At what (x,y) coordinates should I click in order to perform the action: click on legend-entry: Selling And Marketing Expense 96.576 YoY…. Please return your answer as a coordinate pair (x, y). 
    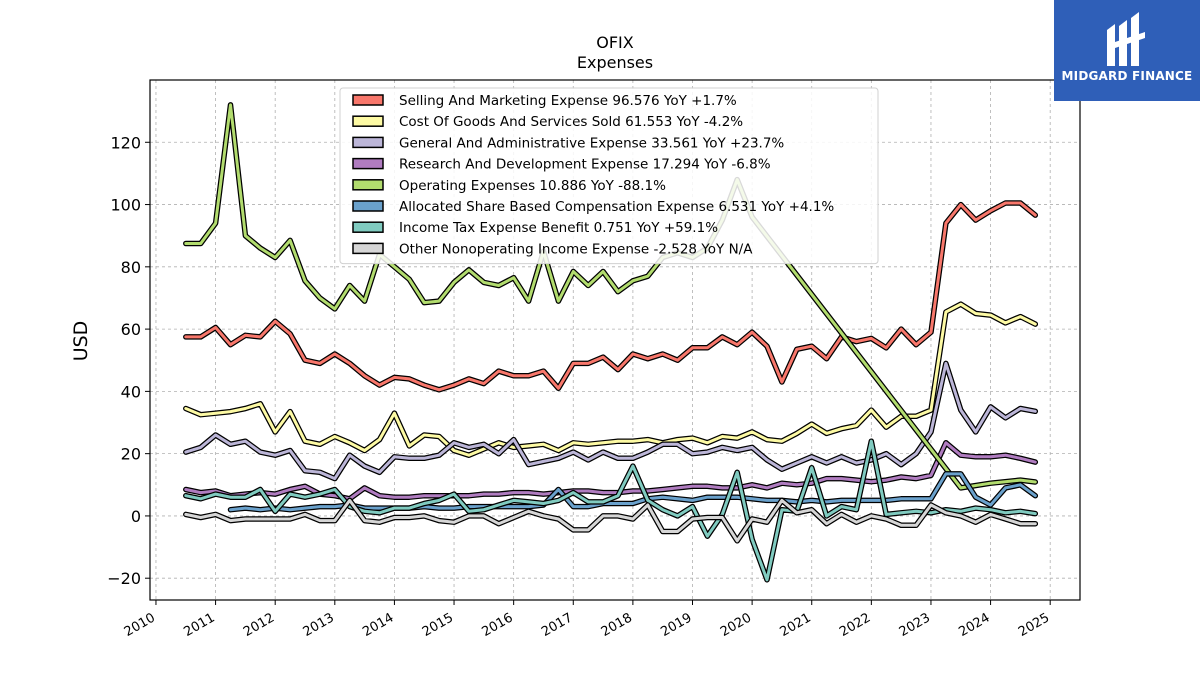
    Looking at the image, I should click on (568, 101).